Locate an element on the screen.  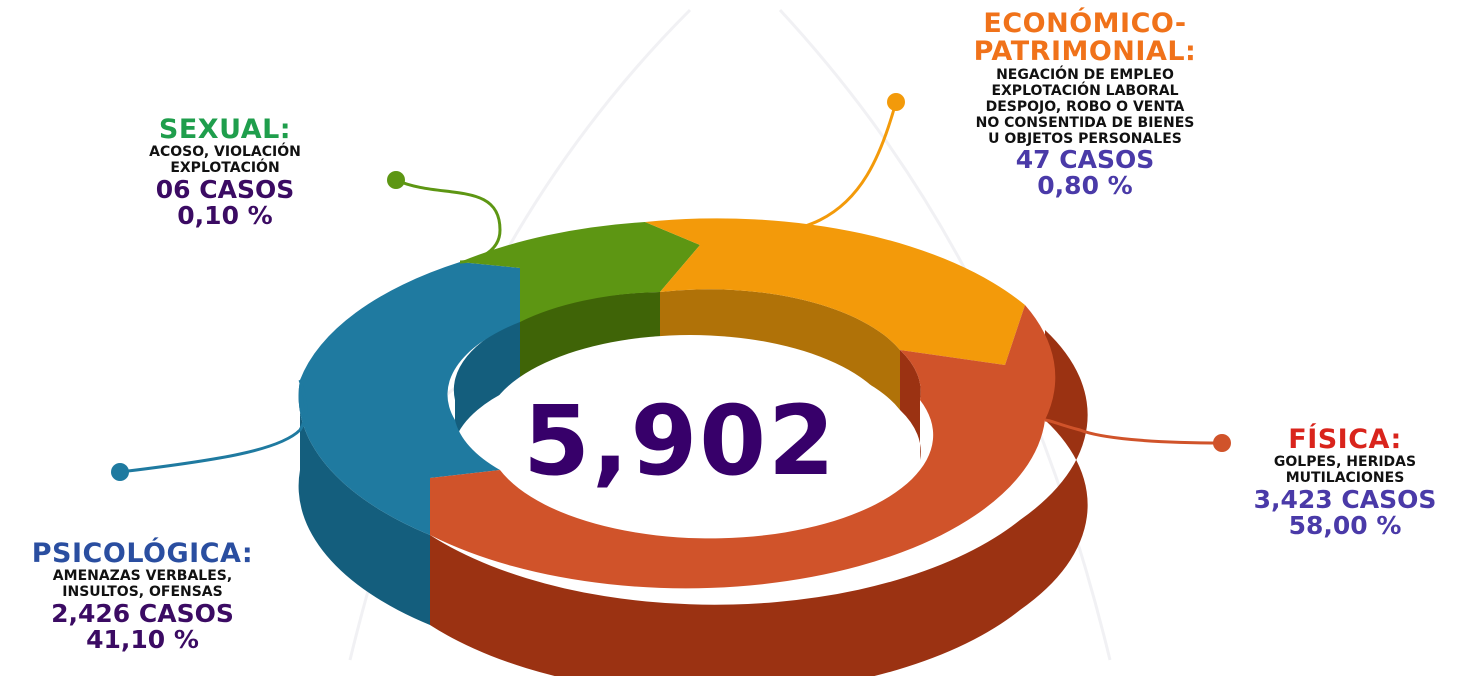
callout-dot-psico is located at coordinates (120, 472).